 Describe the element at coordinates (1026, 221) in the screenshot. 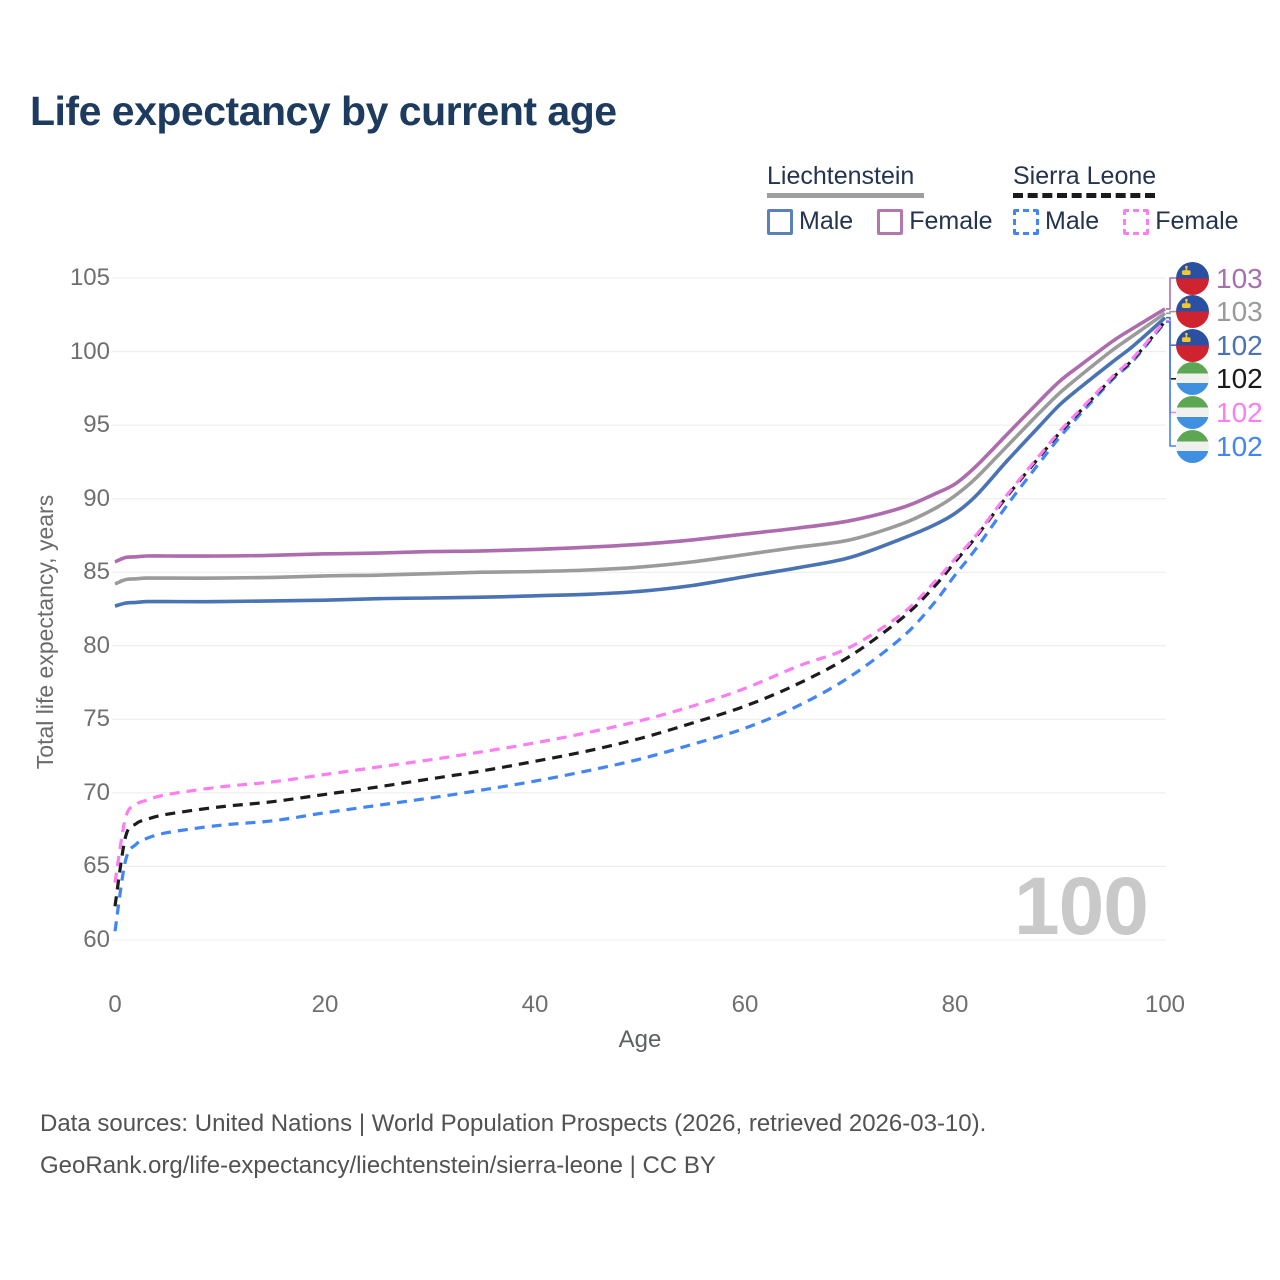

I see `legend-swatch-sierra-leone-male` at that location.